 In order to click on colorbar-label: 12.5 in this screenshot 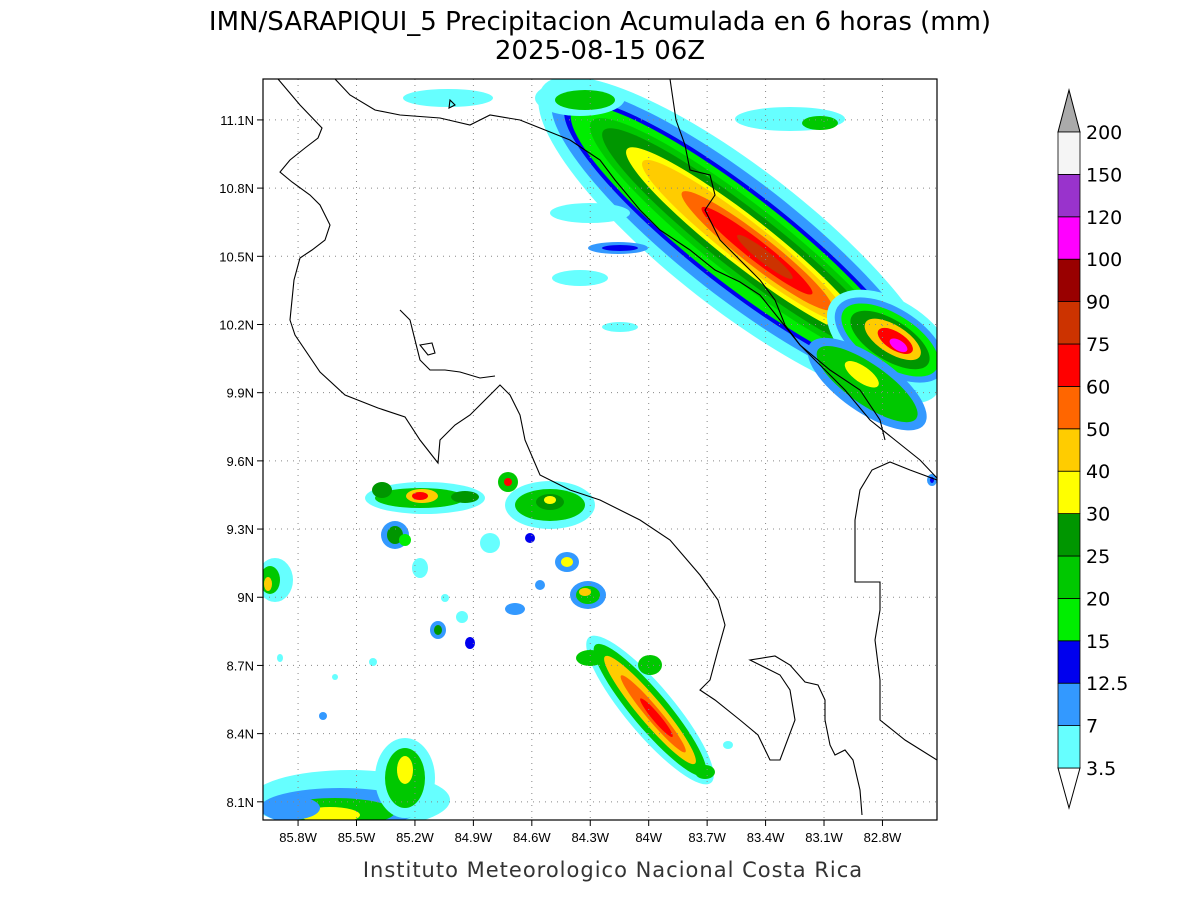, I will do `click(1107, 684)`.